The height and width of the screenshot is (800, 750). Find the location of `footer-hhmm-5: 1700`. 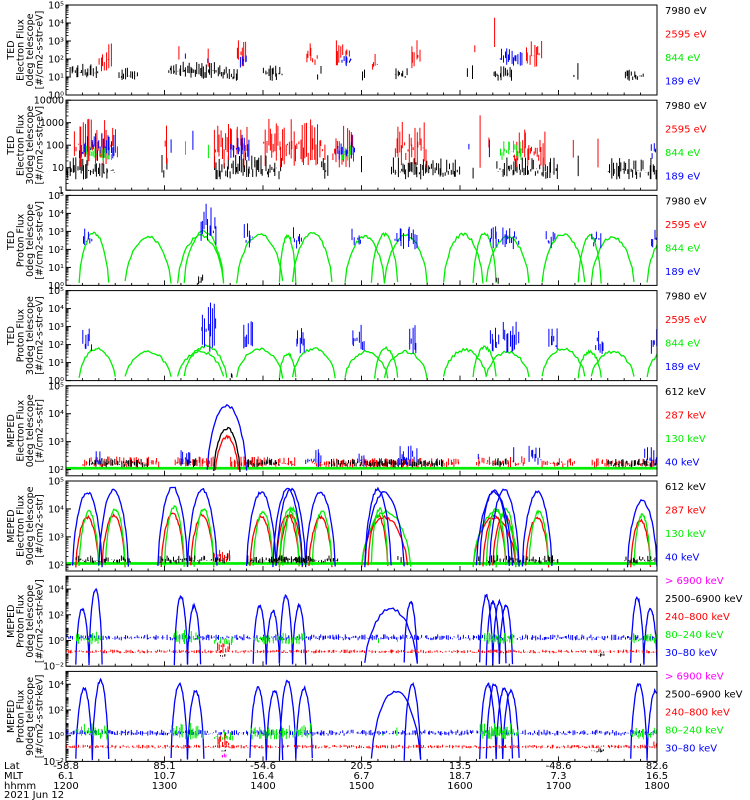

footer-hhmm-5: 1700 is located at coordinates (558, 786).